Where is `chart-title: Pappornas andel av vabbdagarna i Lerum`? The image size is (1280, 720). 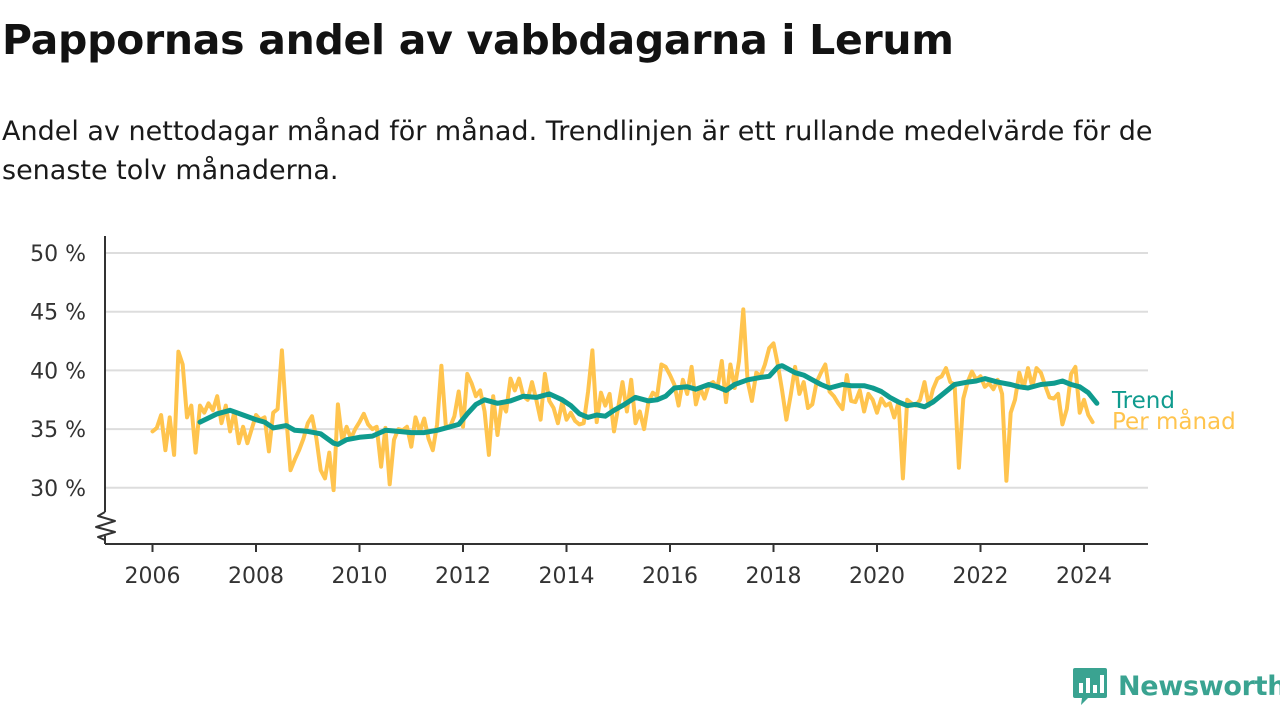
chart-title: Pappornas andel av vabbdagarna i Lerum is located at coordinates (478, 40).